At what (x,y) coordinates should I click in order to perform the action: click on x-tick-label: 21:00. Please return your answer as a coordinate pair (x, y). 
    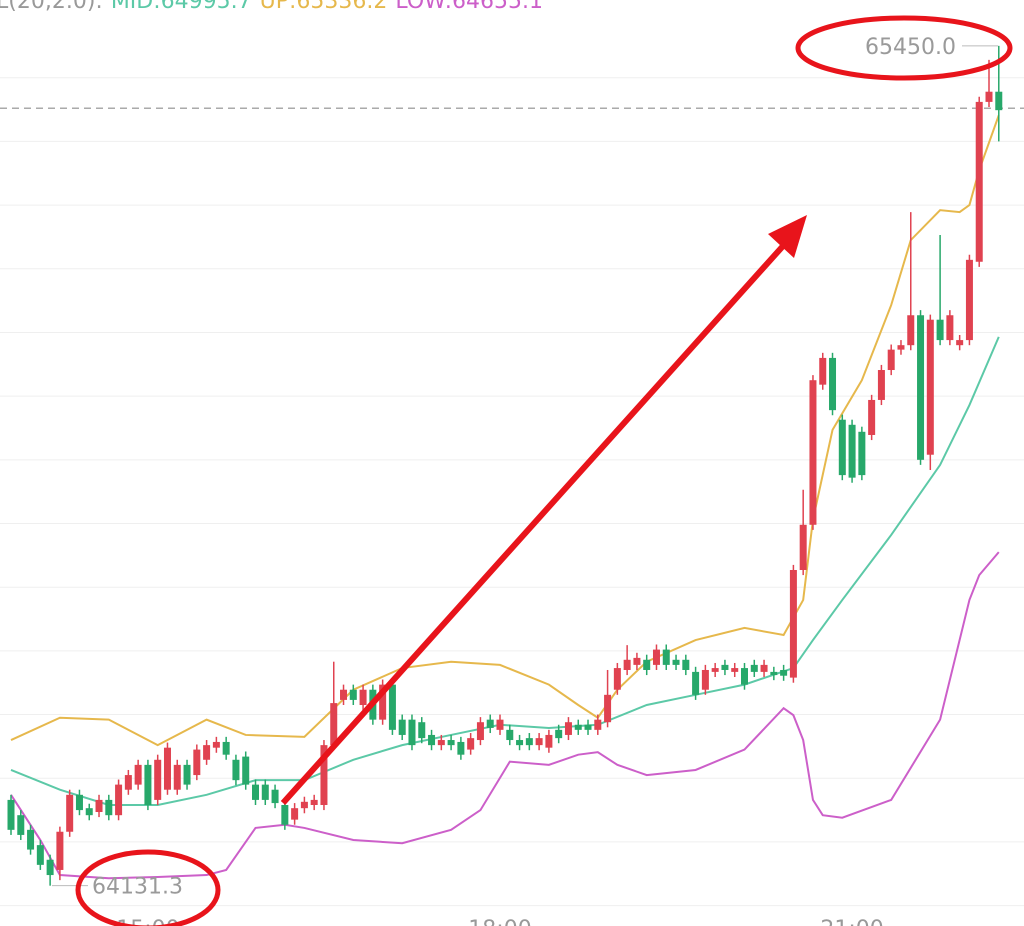
    Looking at the image, I should click on (851, 921).